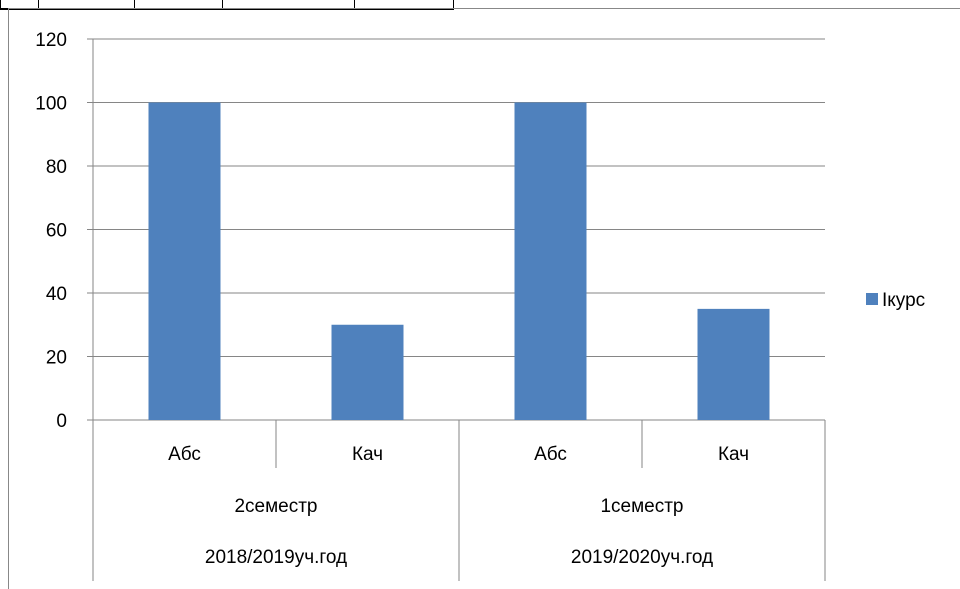 The width and height of the screenshot is (960, 589). I want to click on legend-label: Ікурс, so click(903, 300).